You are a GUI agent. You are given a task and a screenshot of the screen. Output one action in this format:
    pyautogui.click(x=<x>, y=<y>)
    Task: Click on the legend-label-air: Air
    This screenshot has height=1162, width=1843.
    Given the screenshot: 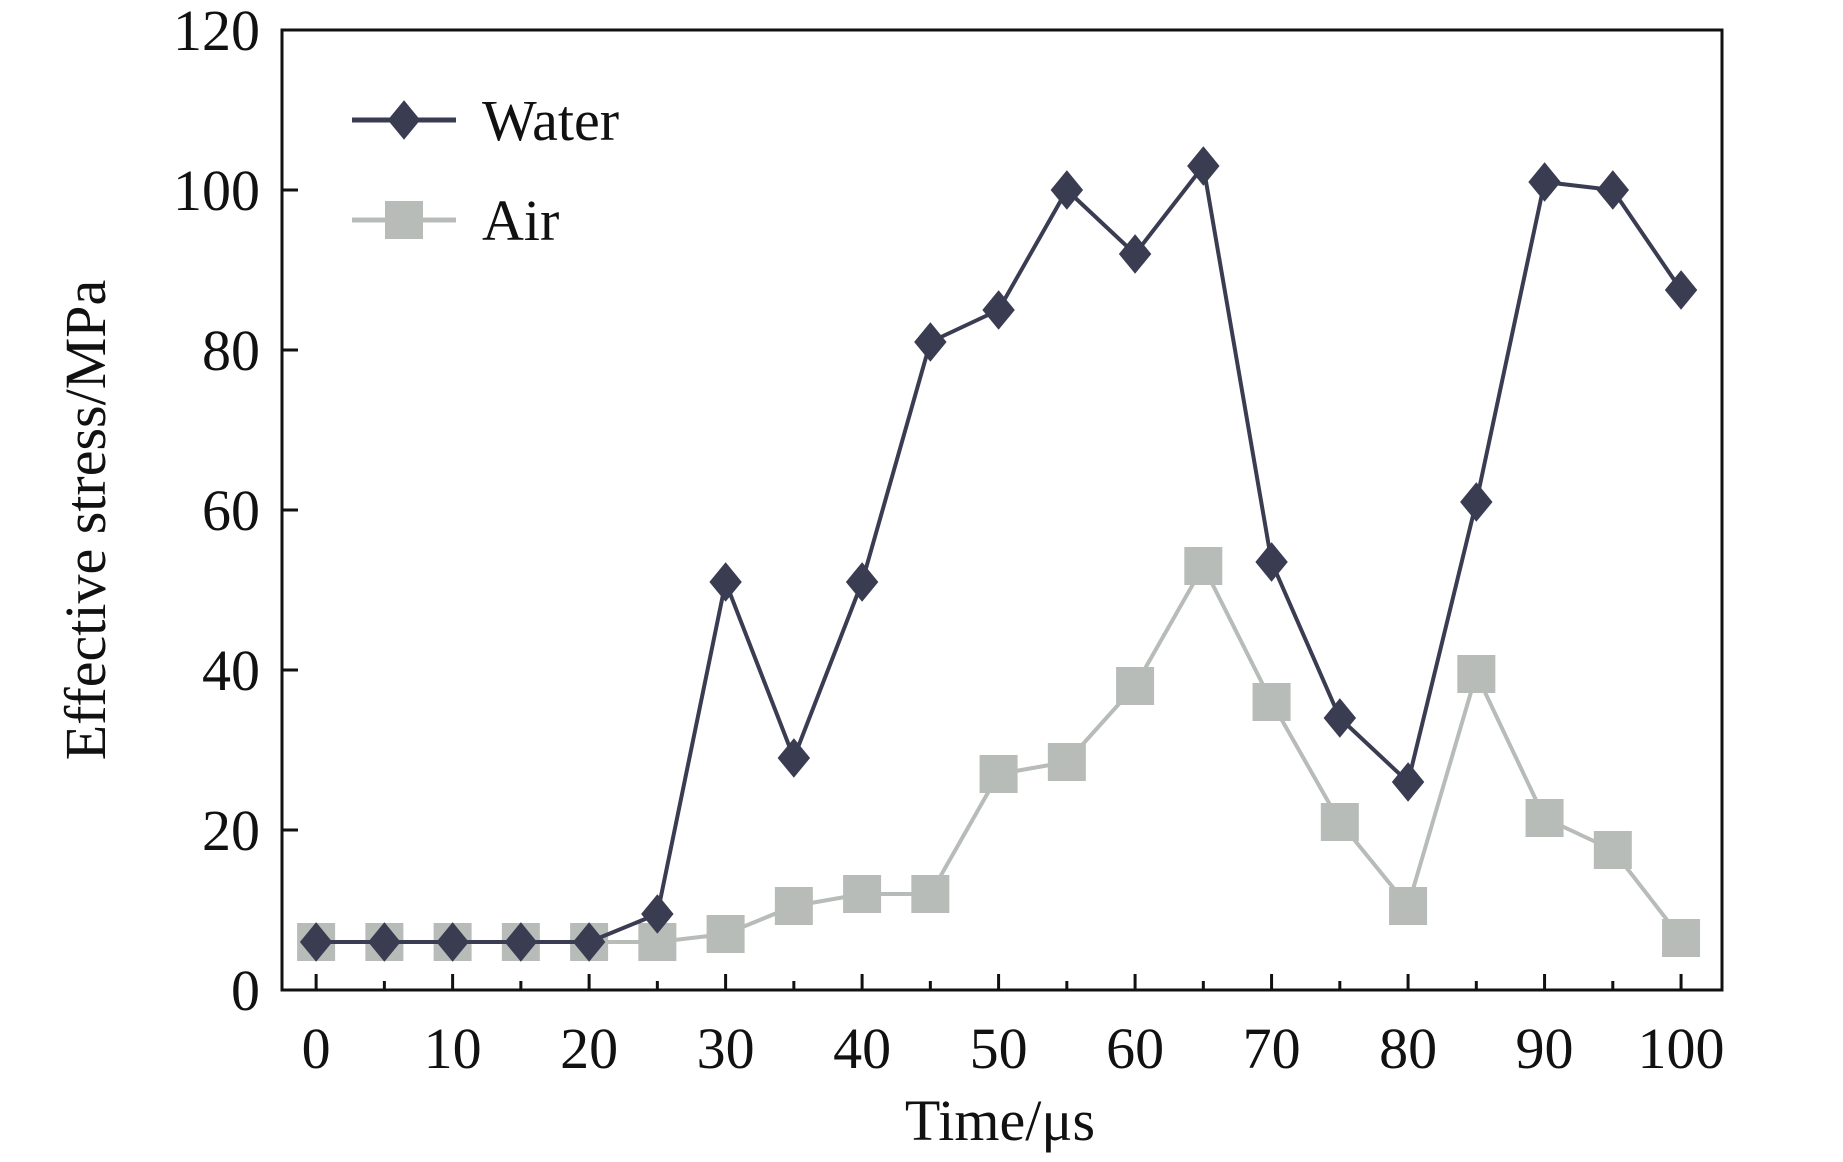 What is the action you would take?
    pyautogui.click(x=520, y=220)
    